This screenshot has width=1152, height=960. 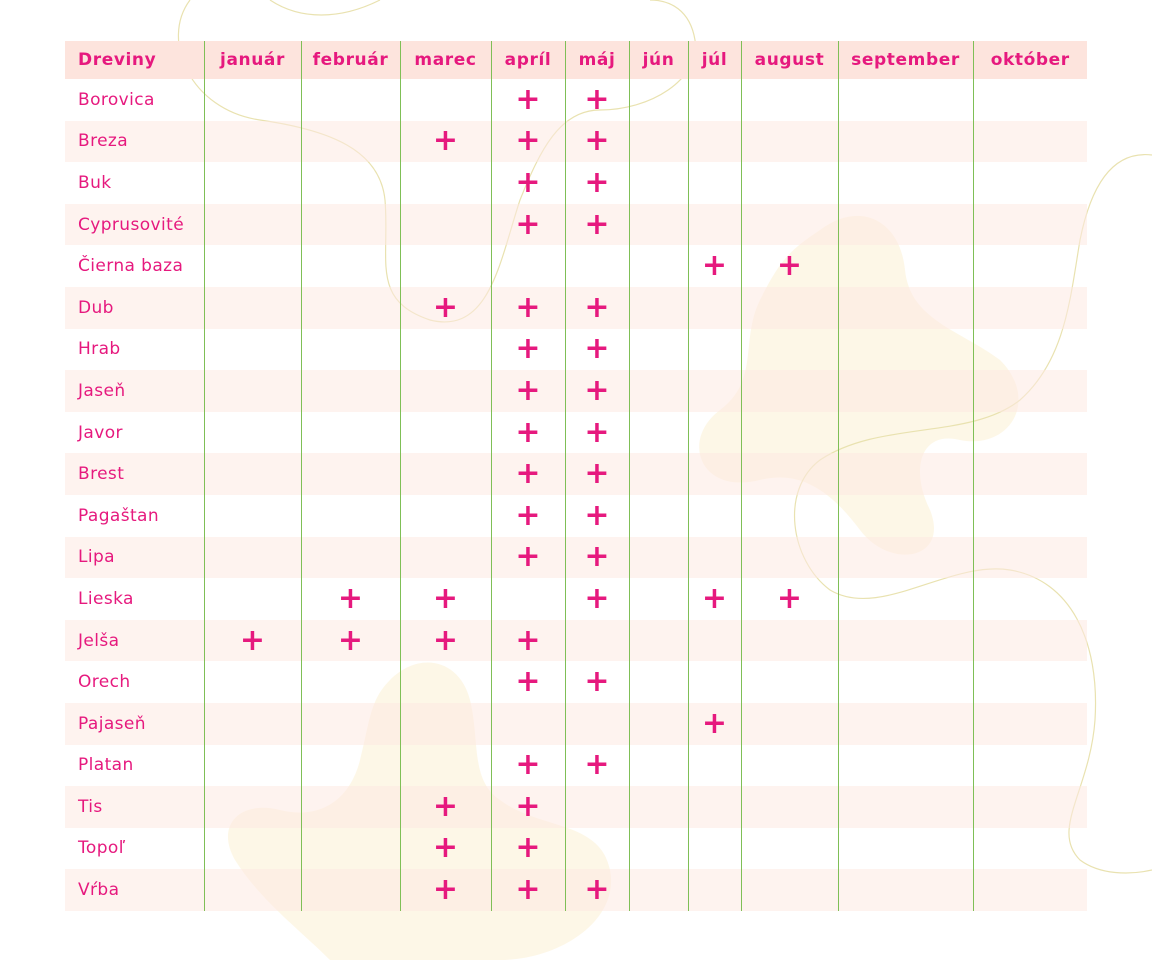 I want to click on table-row: Vŕba + + +, so click(x=576, y=890).